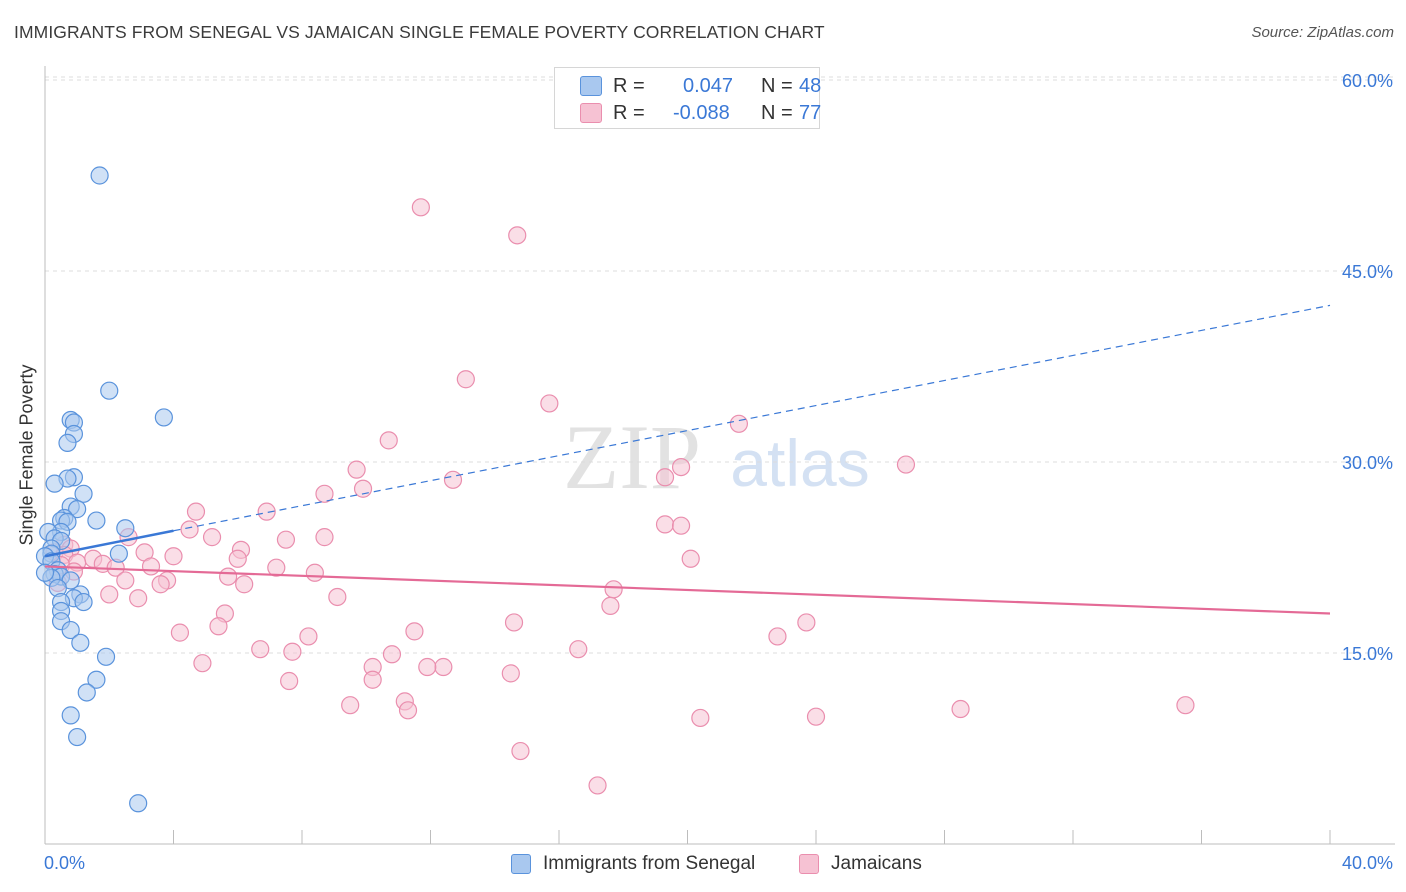  I want to click on jamaica-trend-line, so click(687, 590).